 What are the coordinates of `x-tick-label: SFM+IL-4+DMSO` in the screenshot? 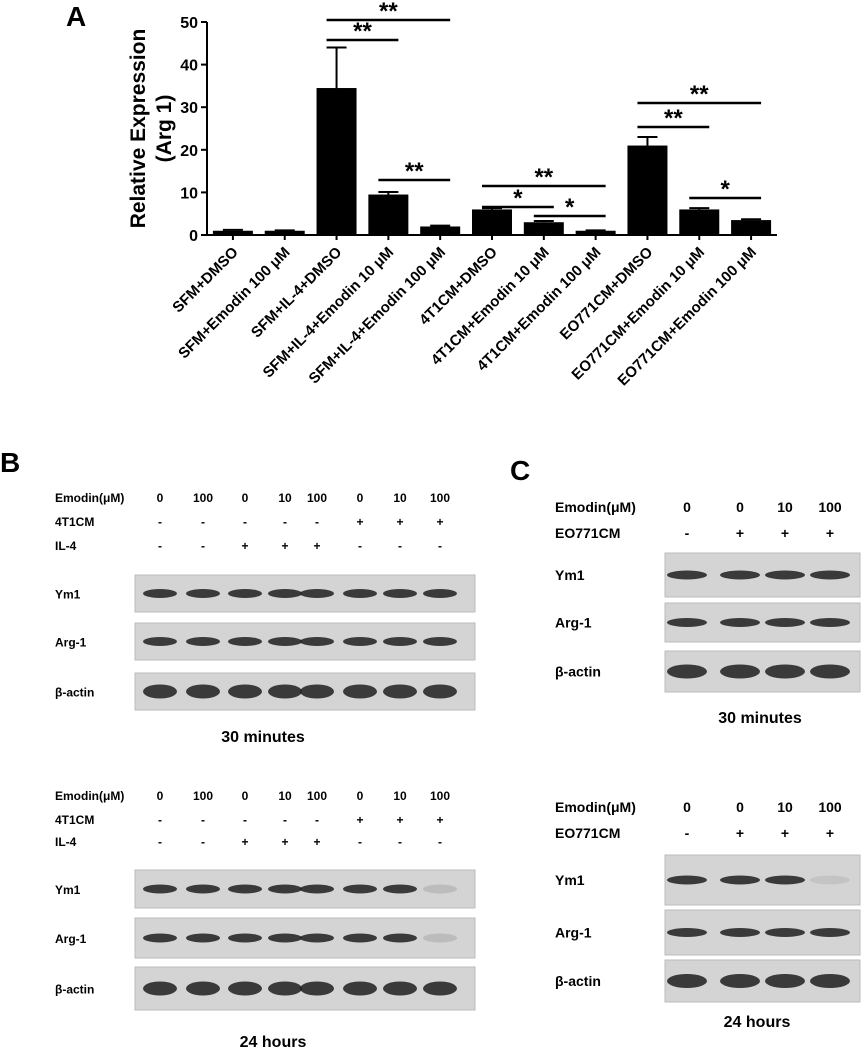 It's located at (297, 293).